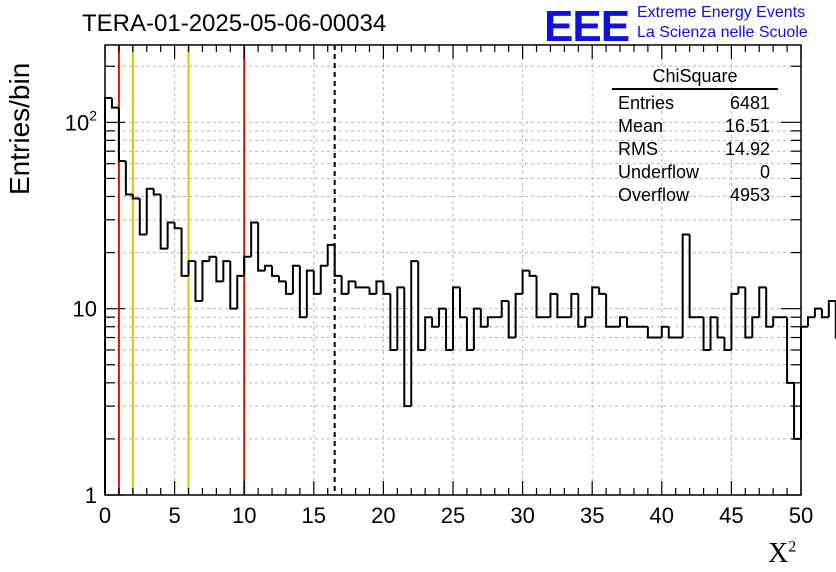 The image size is (836, 572). Describe the element at coordinates (646, 103) in the screenshot. I see `stats-label: Entries` at that location.